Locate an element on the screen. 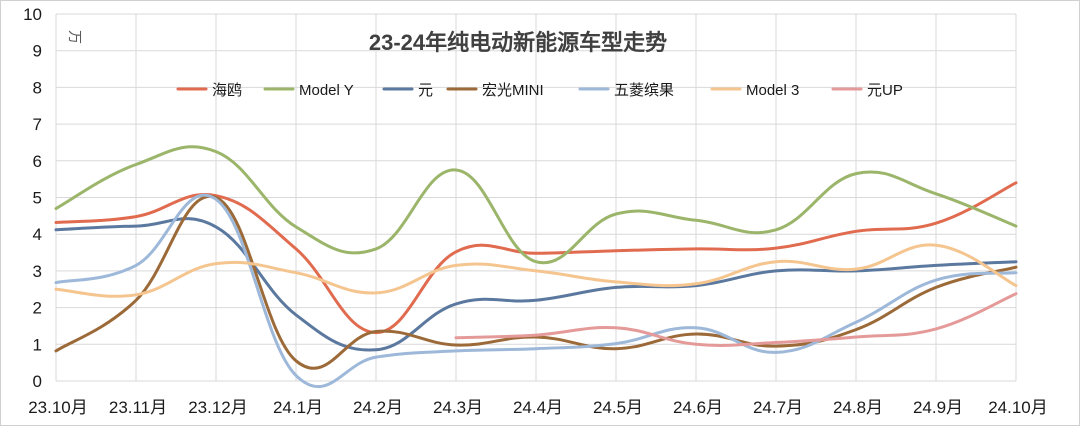  legend-label: 元UP is located at coordinates (885, 90).